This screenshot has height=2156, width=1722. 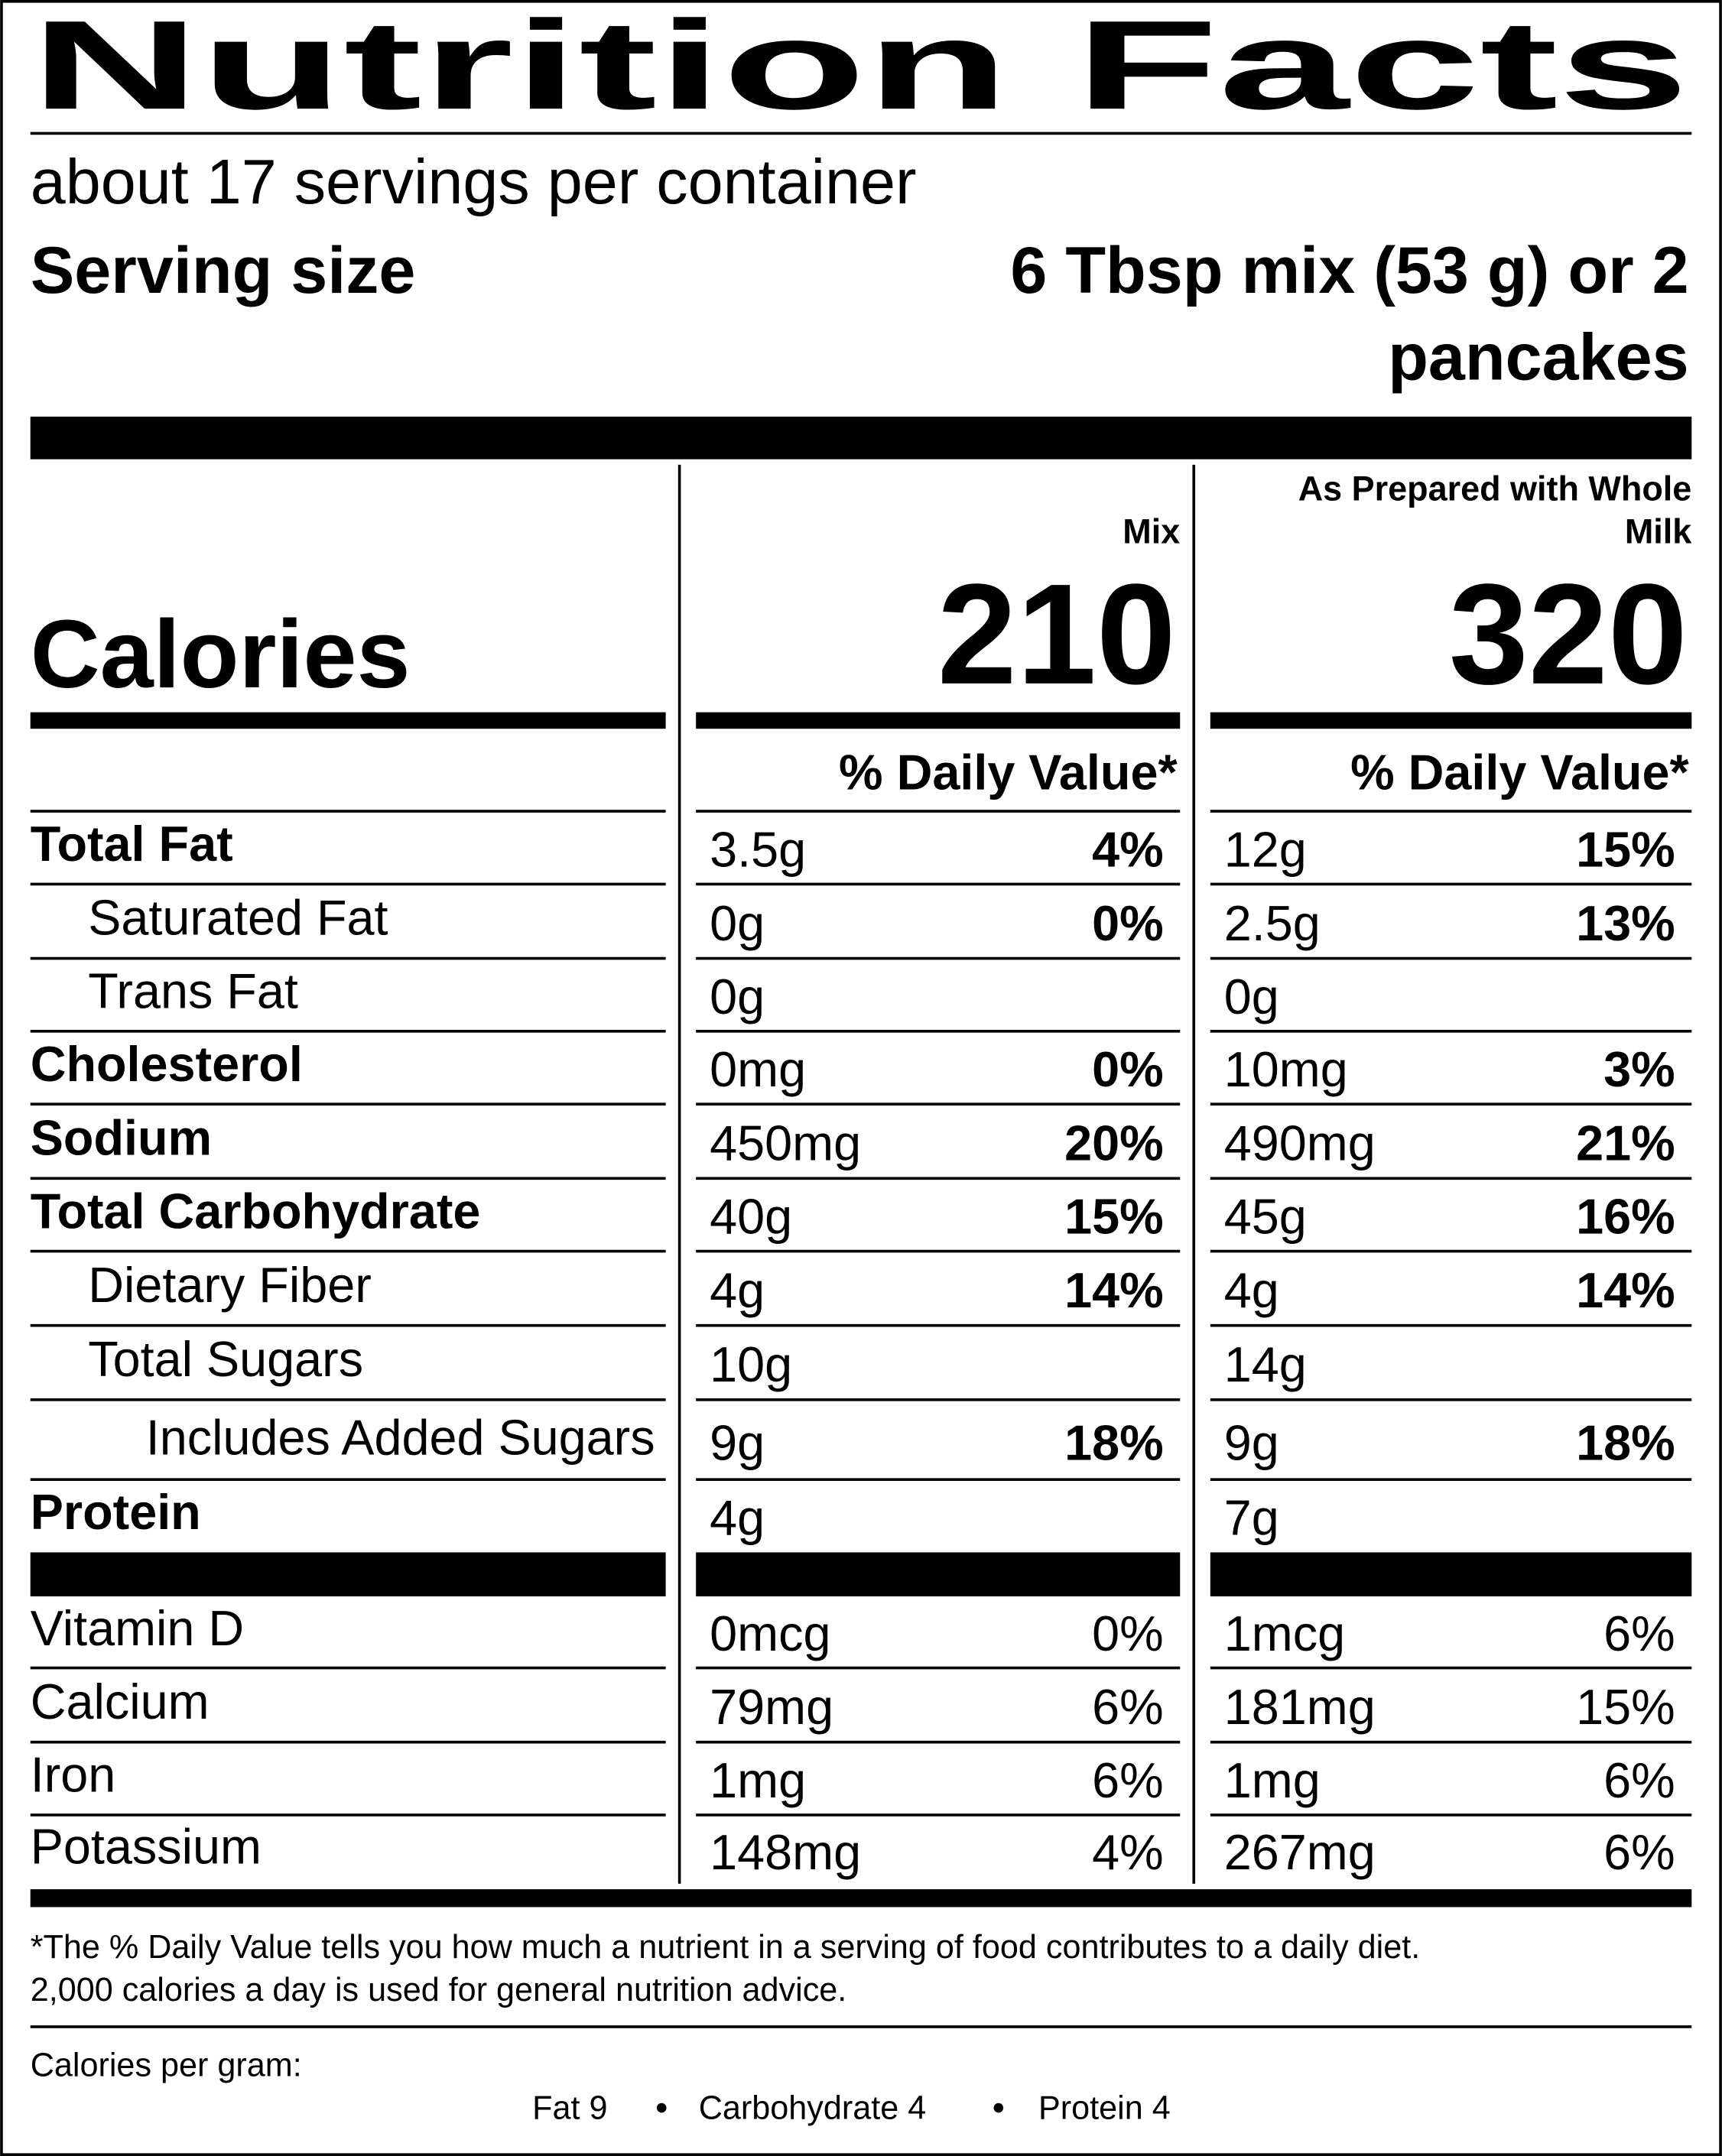 I want to click on daily-value: 20%, so click(x=1114, y=1143).